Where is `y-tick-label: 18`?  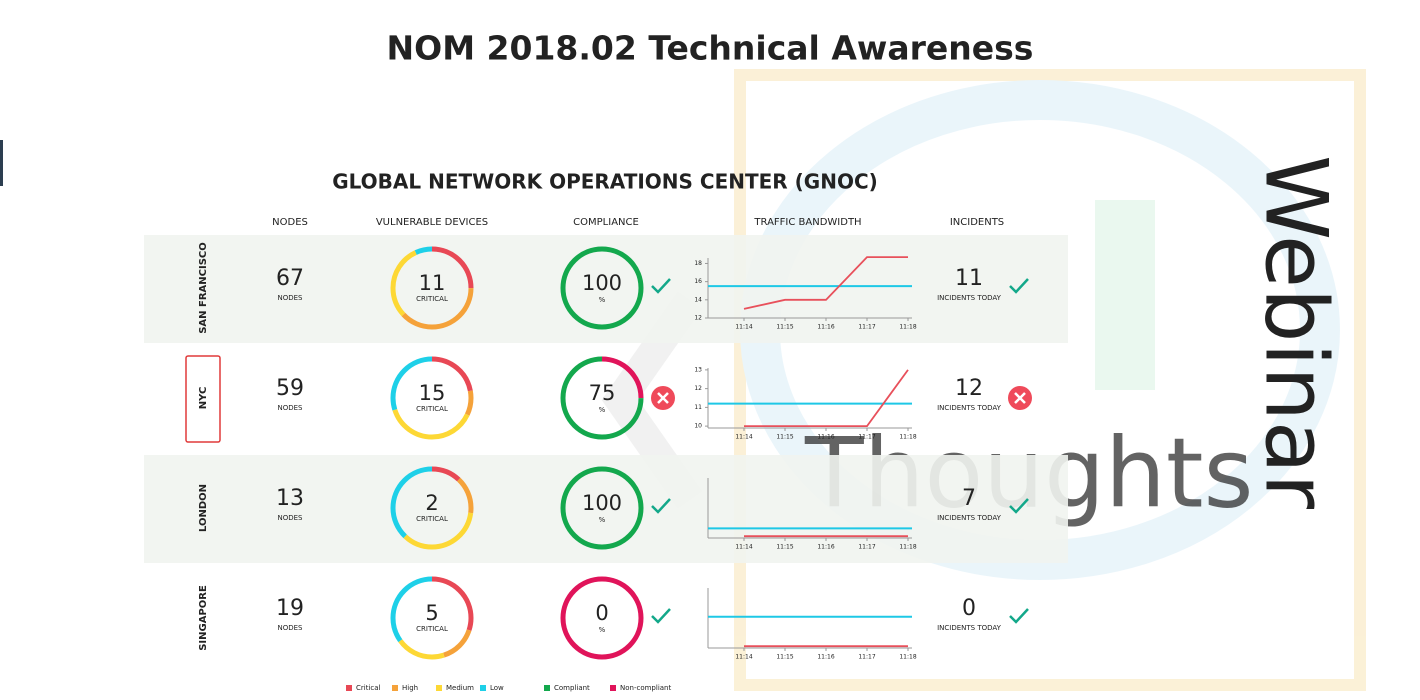 y-tick-label: 18 is located at coordinates (698, 263).